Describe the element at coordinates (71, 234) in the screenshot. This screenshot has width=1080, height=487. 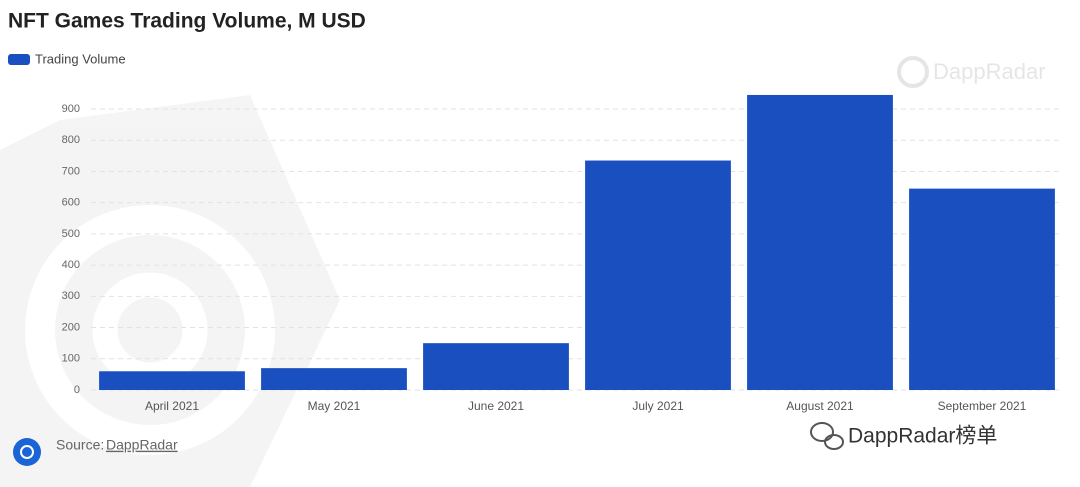
I see `y-tick-label: 500` at that location.